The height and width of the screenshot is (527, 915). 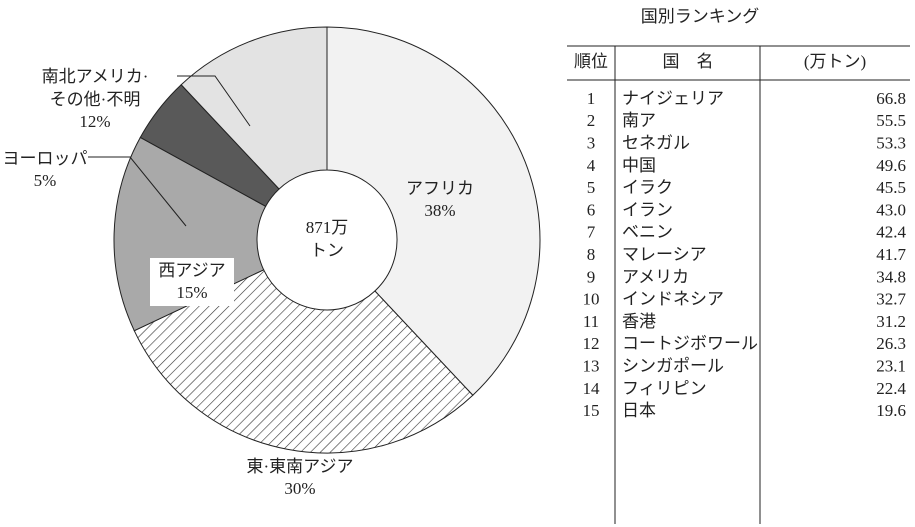 What do you see at coordinates (591, 321) in the screenshot?
I see `rank-cell: 11` at bounding box center [591, 321].